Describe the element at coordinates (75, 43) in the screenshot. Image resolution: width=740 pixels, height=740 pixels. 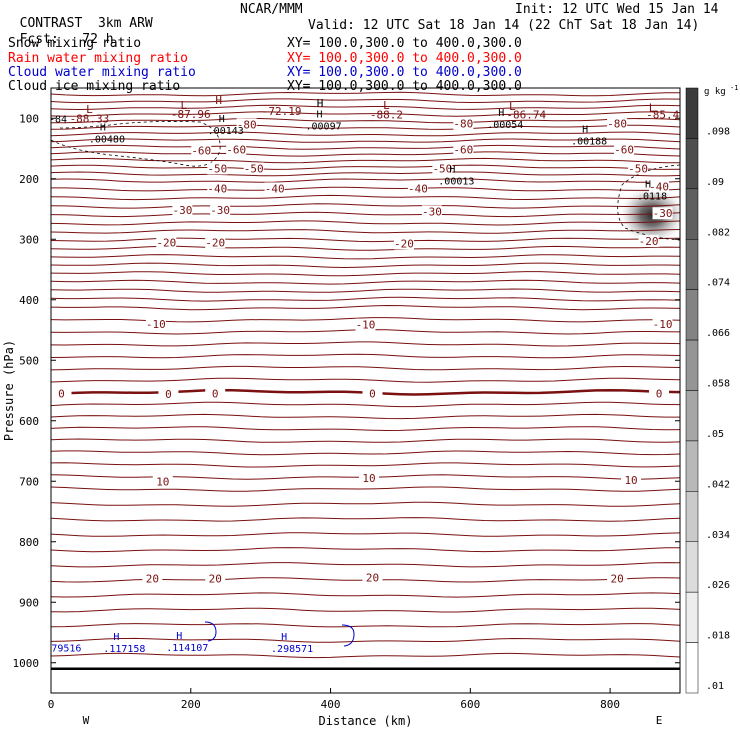
I see `field-name-snow: Snow mixing ratio` at that location.